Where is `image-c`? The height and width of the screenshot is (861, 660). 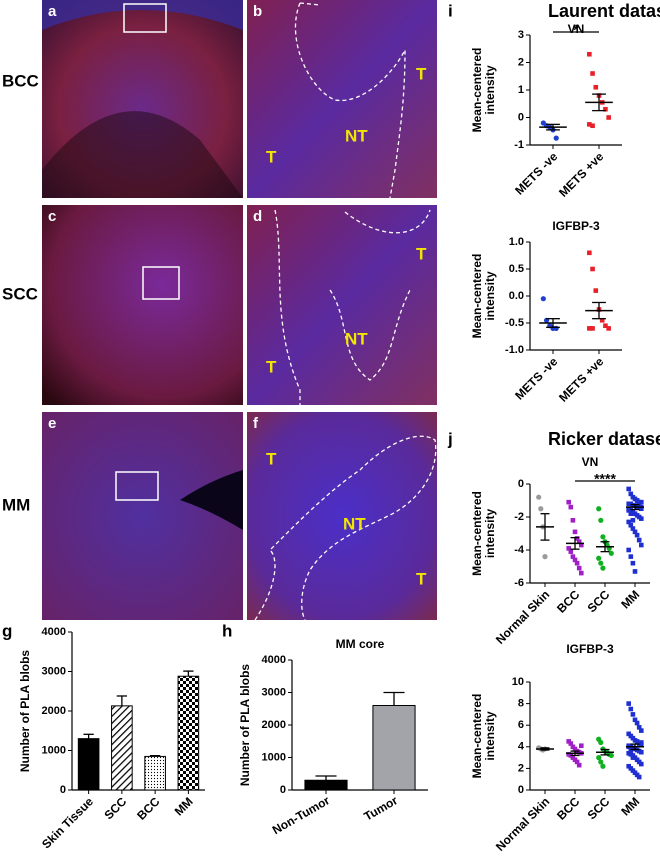
image-c is located at coordinates (142, 305).